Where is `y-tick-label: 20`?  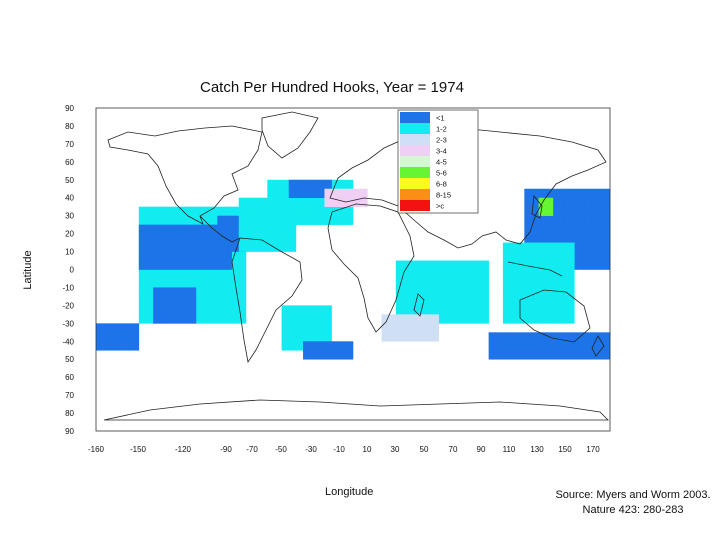 y-tick-label: 20 is located at coordinates (69, 234).